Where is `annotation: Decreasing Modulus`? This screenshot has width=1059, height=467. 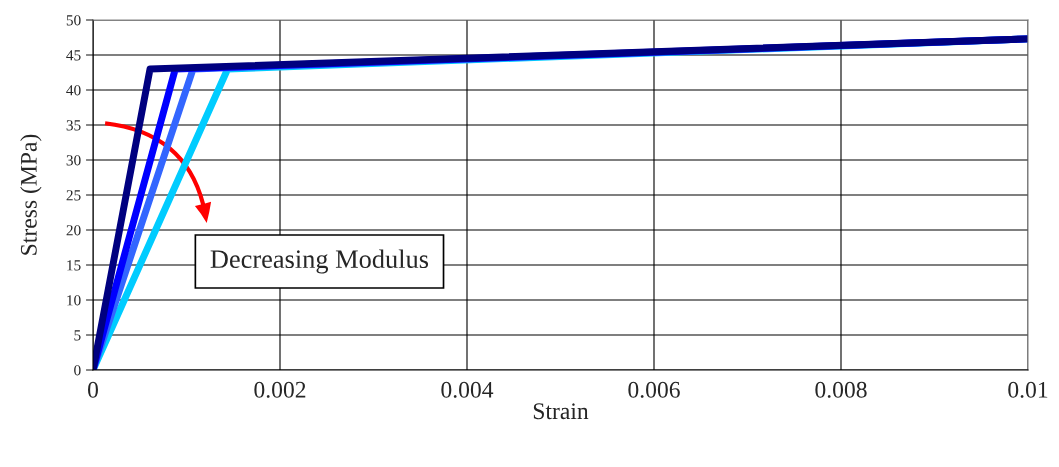
annotation: Decreasing Modulus is located at coordinates (319, 261).